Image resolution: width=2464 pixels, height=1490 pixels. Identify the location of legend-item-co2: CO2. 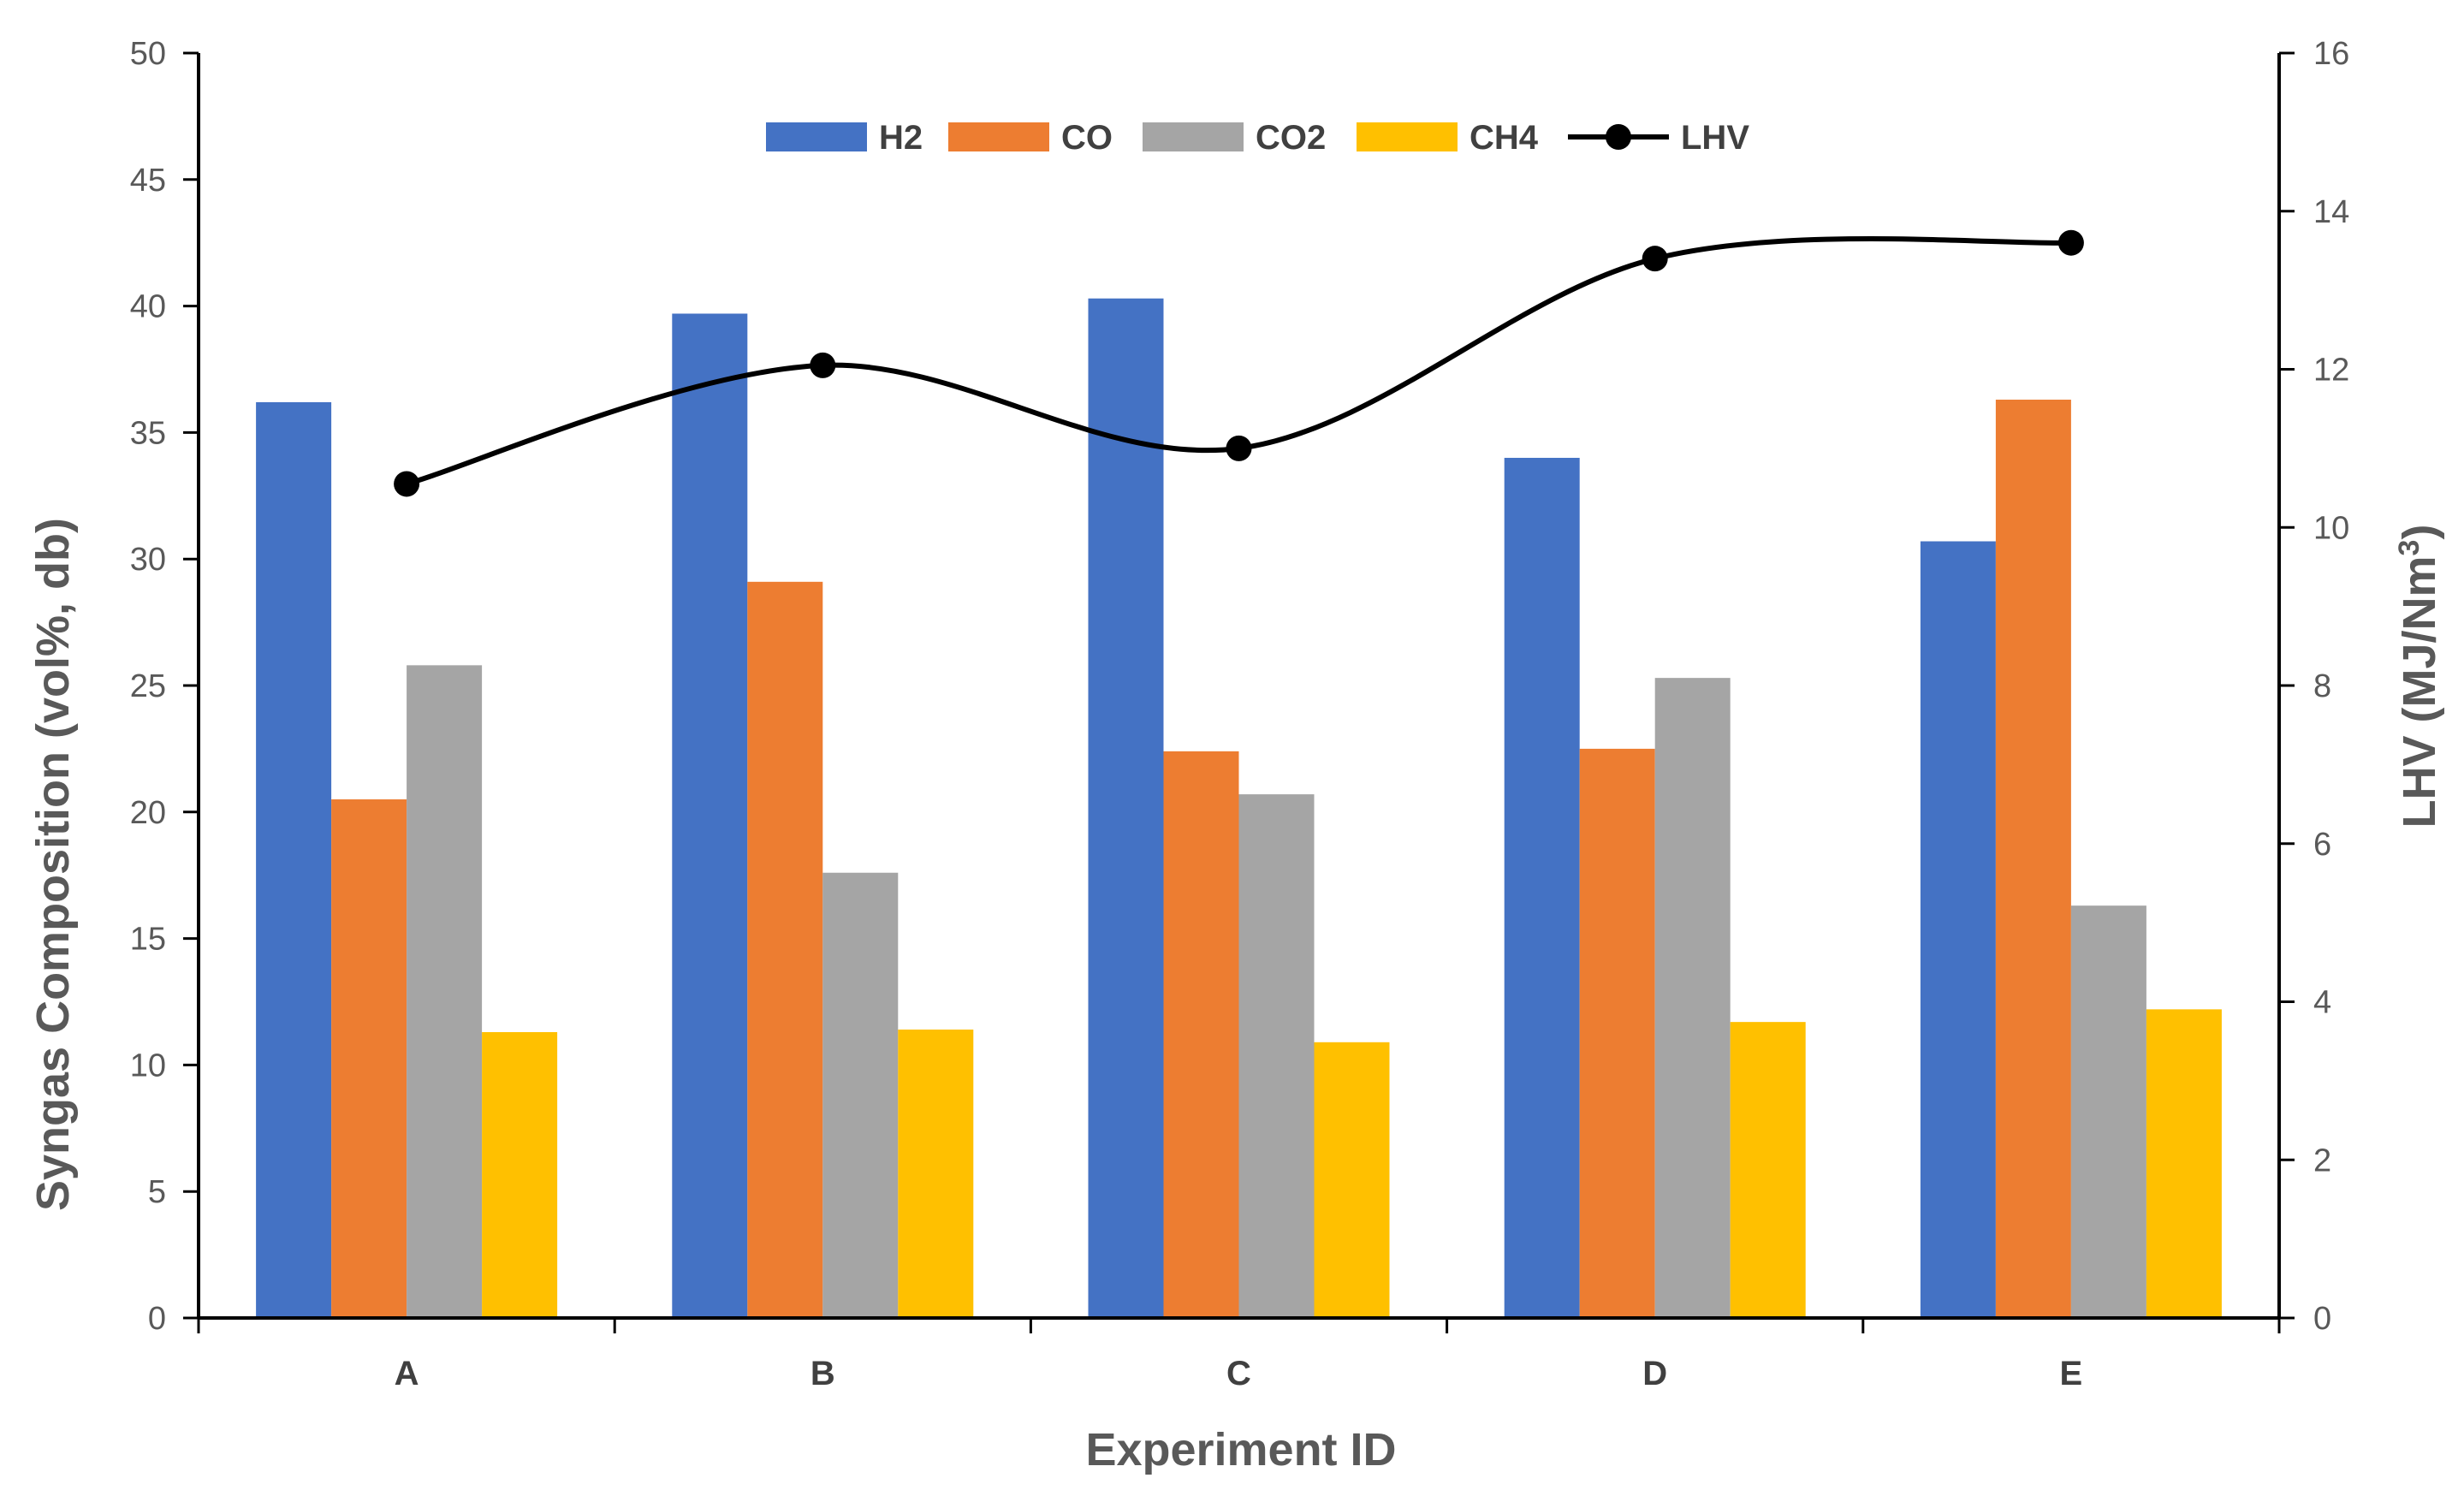
(1234, 138).